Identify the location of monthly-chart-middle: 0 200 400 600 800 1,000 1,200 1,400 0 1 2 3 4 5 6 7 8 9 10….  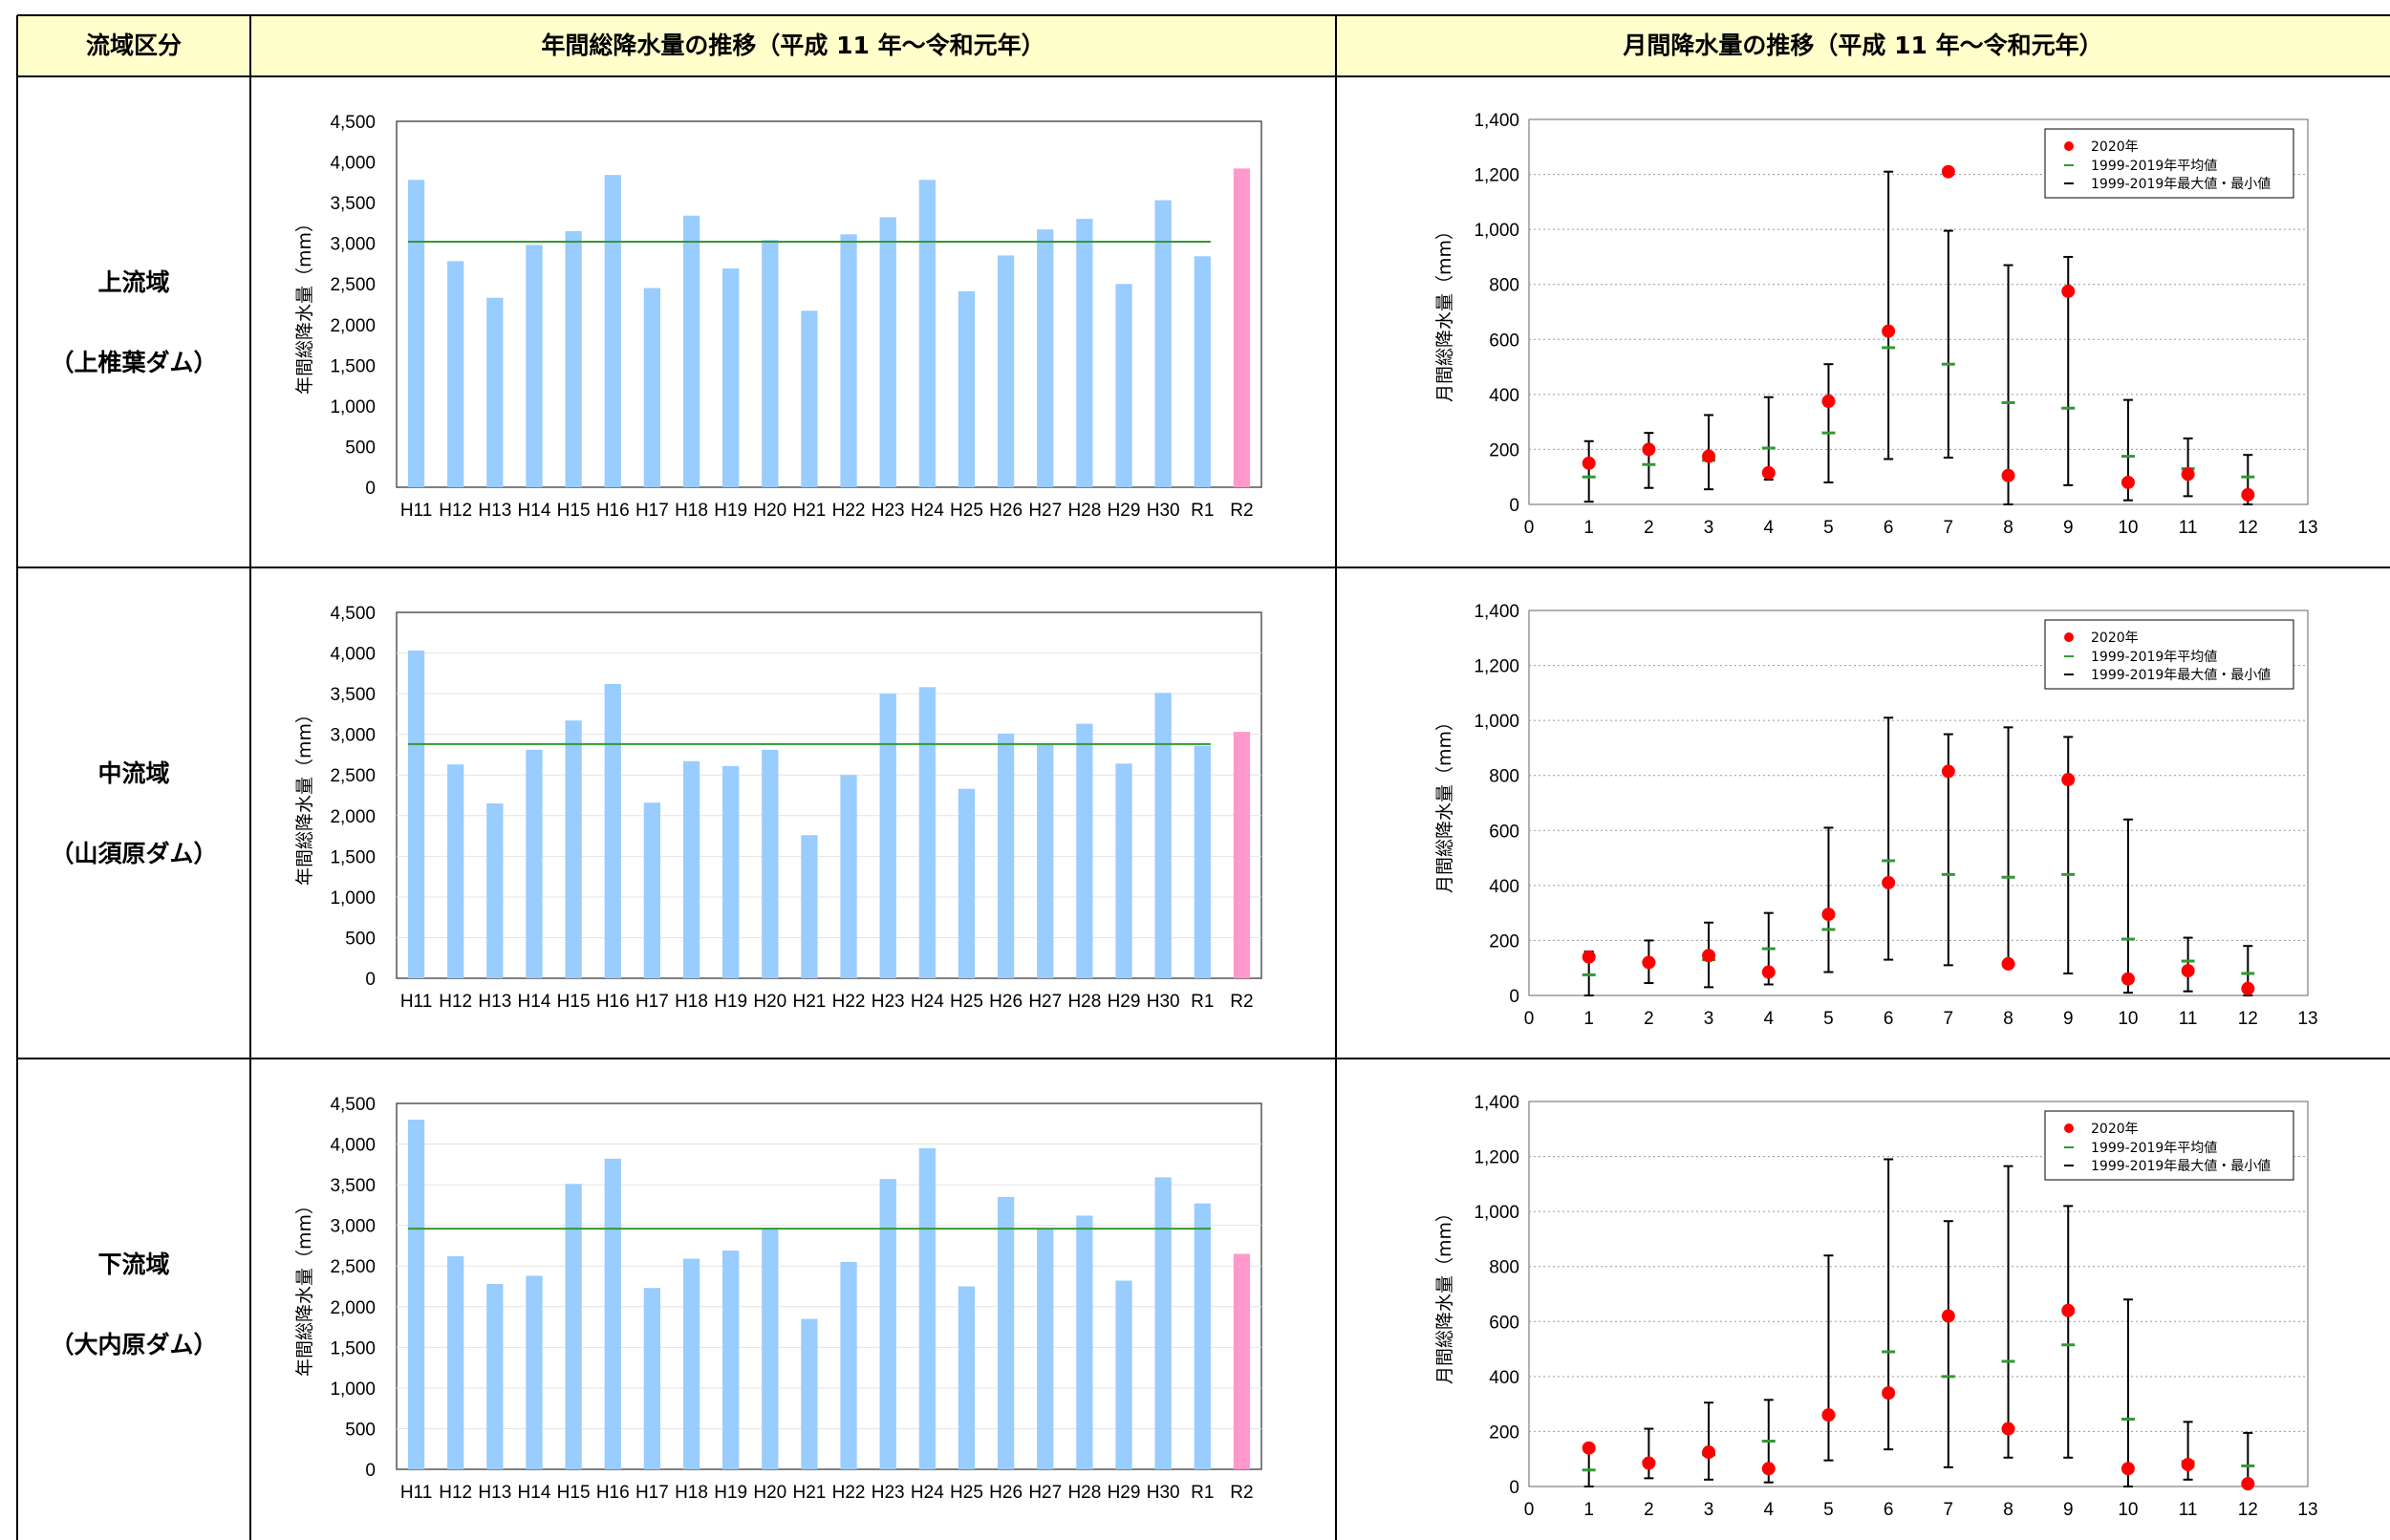
(1906, 811).